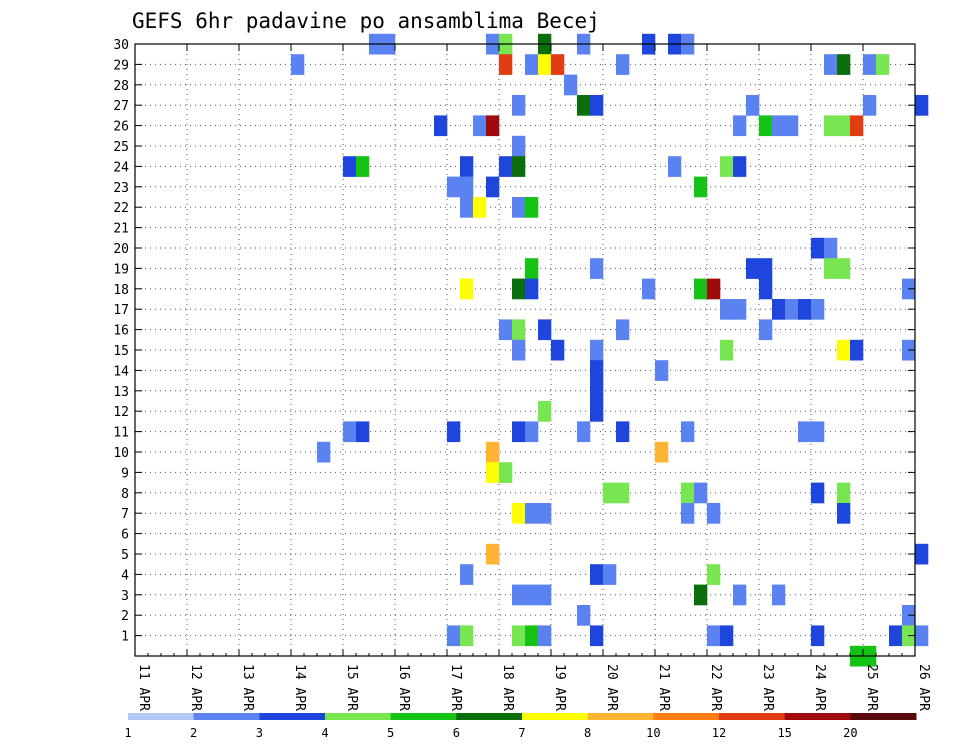  Describe the element at coordinates (767, 687) in the screenshot. I see `x-tick-label: 23 APR` at that location.